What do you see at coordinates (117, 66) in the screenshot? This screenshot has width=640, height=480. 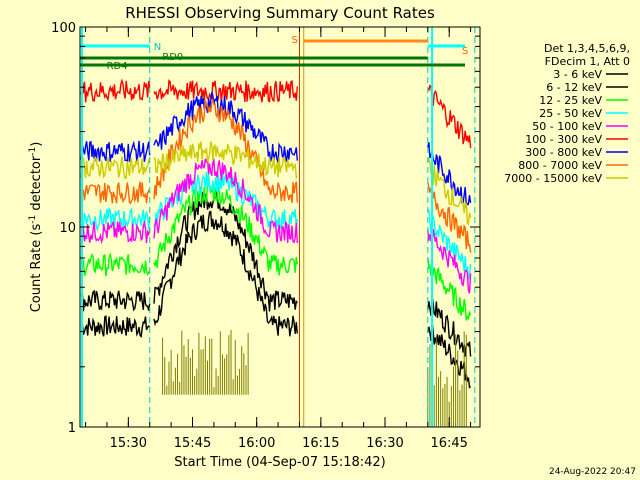 I see `flag-rd4-label: RD4` at bounding box center [117, 66].